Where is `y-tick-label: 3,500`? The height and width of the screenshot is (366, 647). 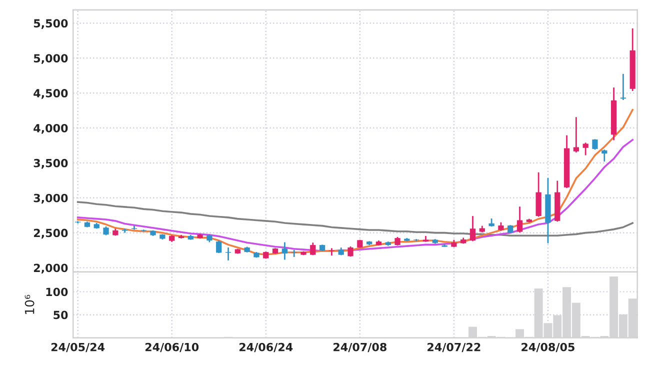 y-tick-label: 3,500 is located at coordinates (51, 163).